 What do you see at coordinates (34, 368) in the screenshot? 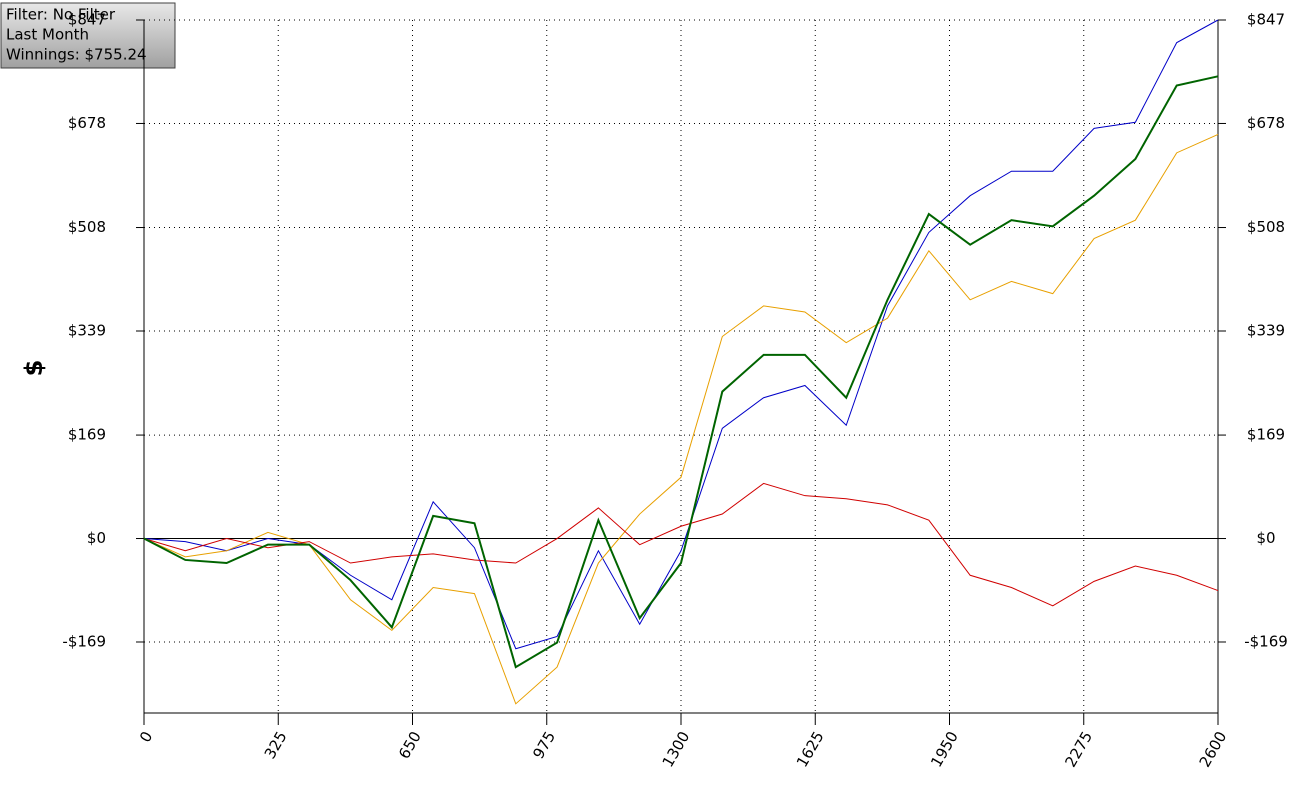
I see `y-axis-label: $` at bounding box center [34, 368].